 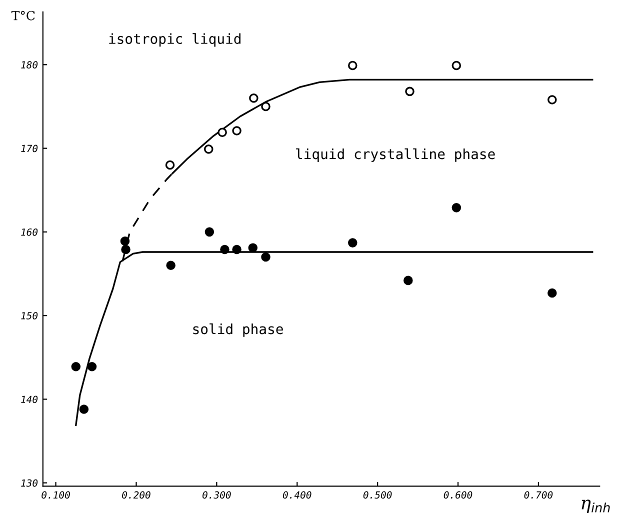 What do you see at coordinates (29, 400) in the screenshot?
I see `y-tick-label: 140` at bounding box center [29, 400].